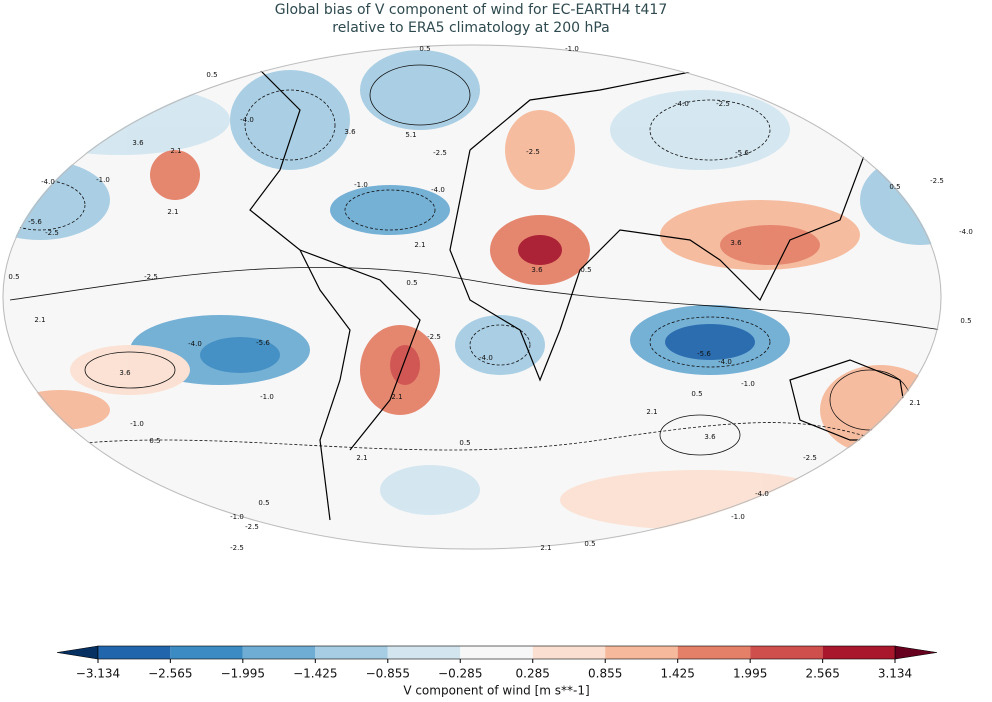 The width and height of the screenshot is (992, 702). I want to click on colorbar-tick-label: 1.425, so click(678, 674).